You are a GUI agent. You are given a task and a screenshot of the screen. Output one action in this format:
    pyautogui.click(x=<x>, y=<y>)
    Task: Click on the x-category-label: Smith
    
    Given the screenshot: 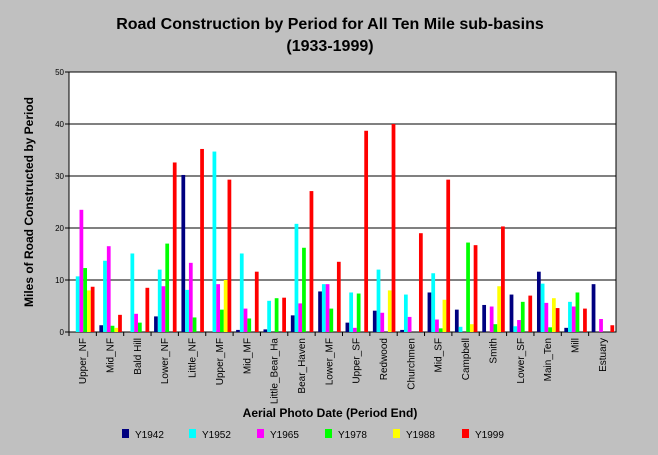 What is the action you would take?
    pyautogui.click(x=493, y=351)
    